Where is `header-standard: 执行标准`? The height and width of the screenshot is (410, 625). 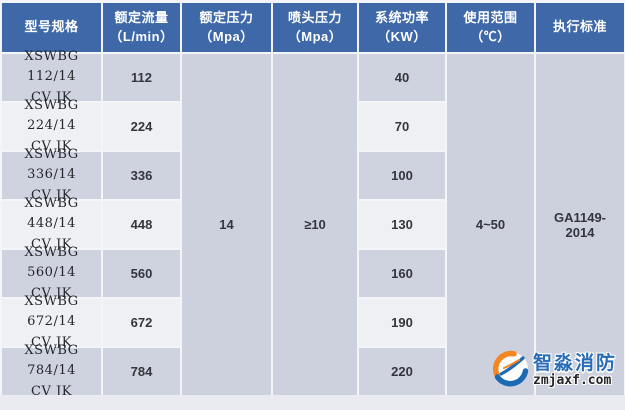
header-standard: 执行标准 is located at coordinates (580, 27).